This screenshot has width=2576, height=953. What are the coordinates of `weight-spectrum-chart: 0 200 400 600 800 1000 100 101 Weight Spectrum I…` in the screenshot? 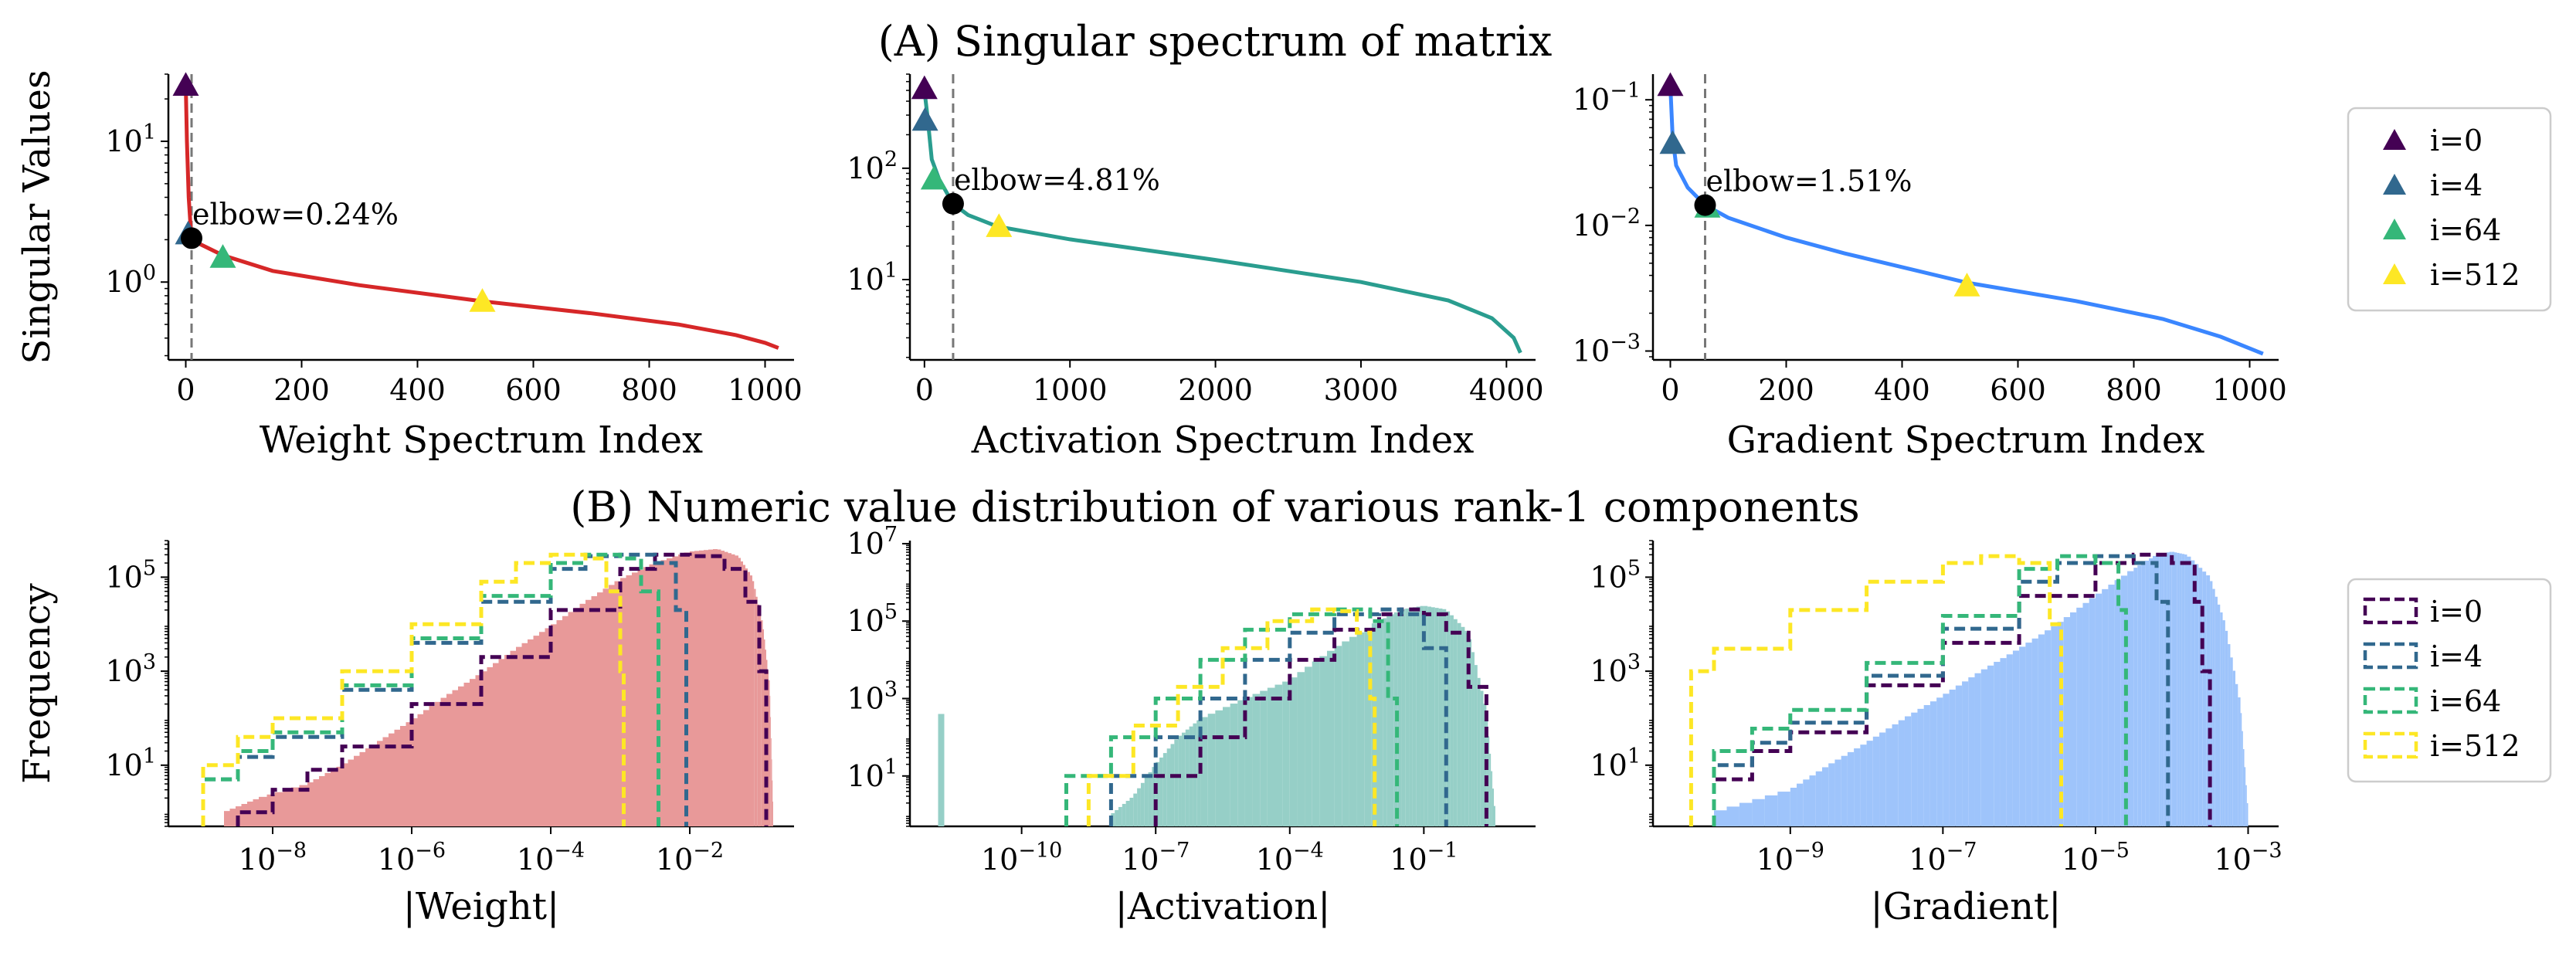 It's located at (409, 266).